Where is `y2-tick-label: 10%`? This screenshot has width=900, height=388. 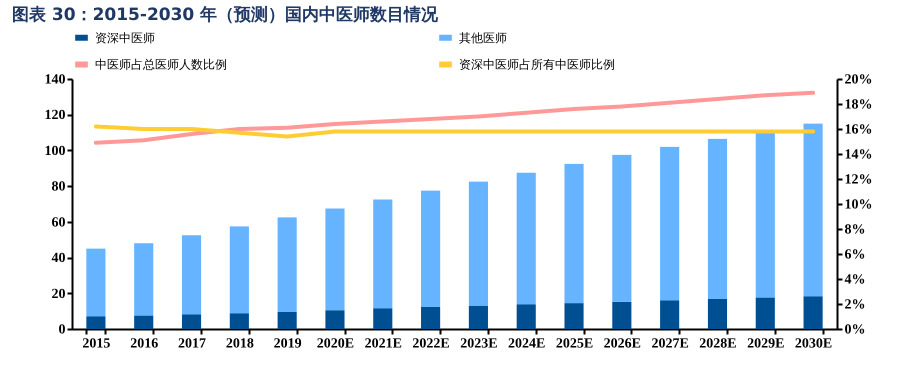 y2-tick-label: 10% is located at coordinates (858, 205).